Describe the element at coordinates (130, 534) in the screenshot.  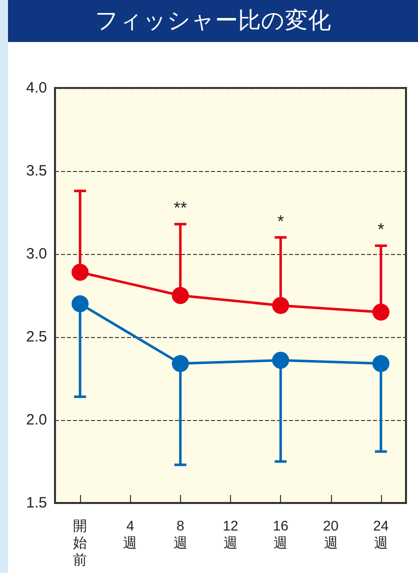
I see `x-tick-label: 4週` at that location.